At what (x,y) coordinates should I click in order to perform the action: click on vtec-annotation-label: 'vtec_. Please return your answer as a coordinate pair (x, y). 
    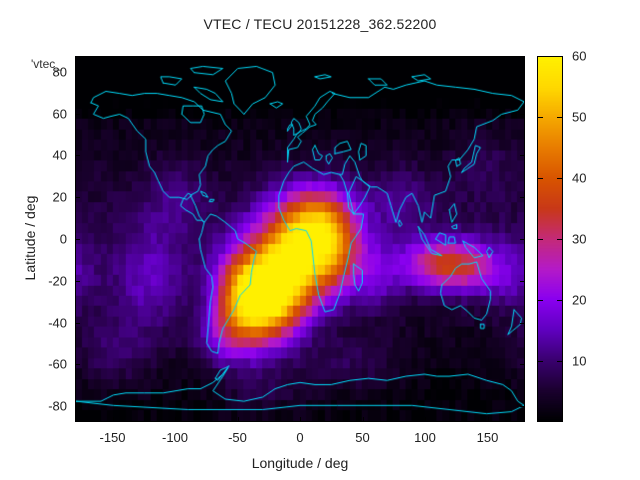
    Looking at the image, I should click on (46, 64).